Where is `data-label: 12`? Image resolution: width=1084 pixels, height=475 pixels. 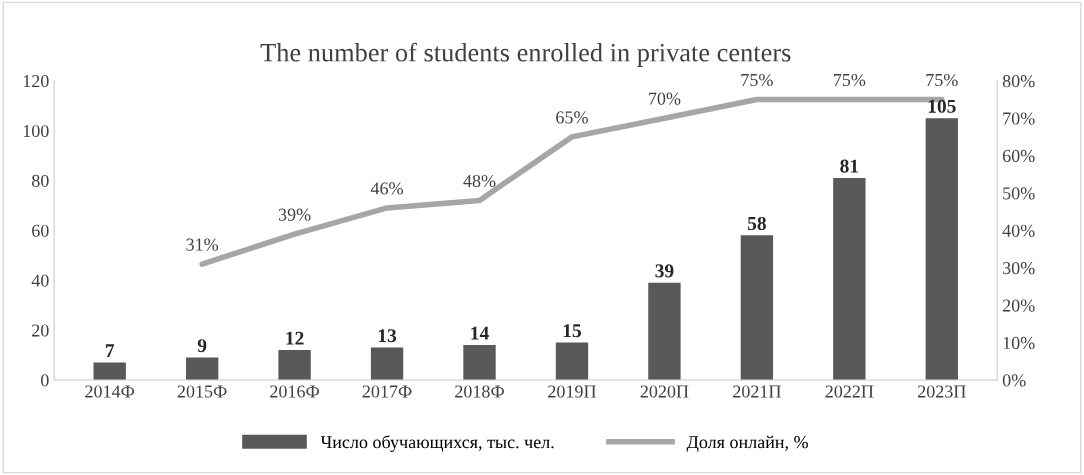 data-label: 12 is located at coordinates (295, 338).